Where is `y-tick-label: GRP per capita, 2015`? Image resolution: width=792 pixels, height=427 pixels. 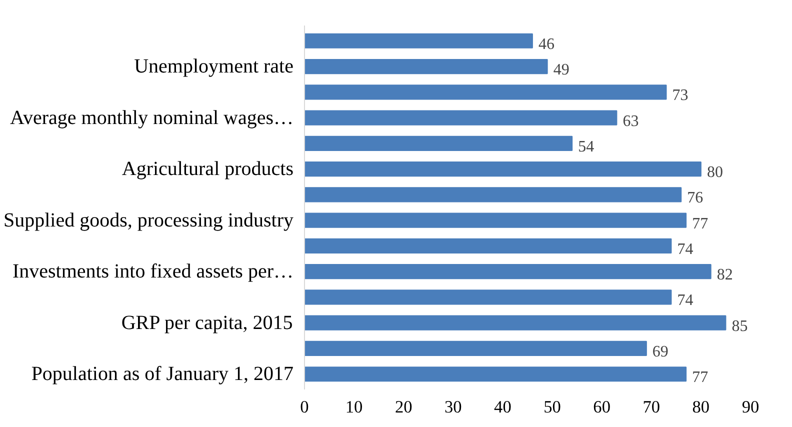 y-tick-label: GRP per capita, 2015 is located at coordinates (207, 323).